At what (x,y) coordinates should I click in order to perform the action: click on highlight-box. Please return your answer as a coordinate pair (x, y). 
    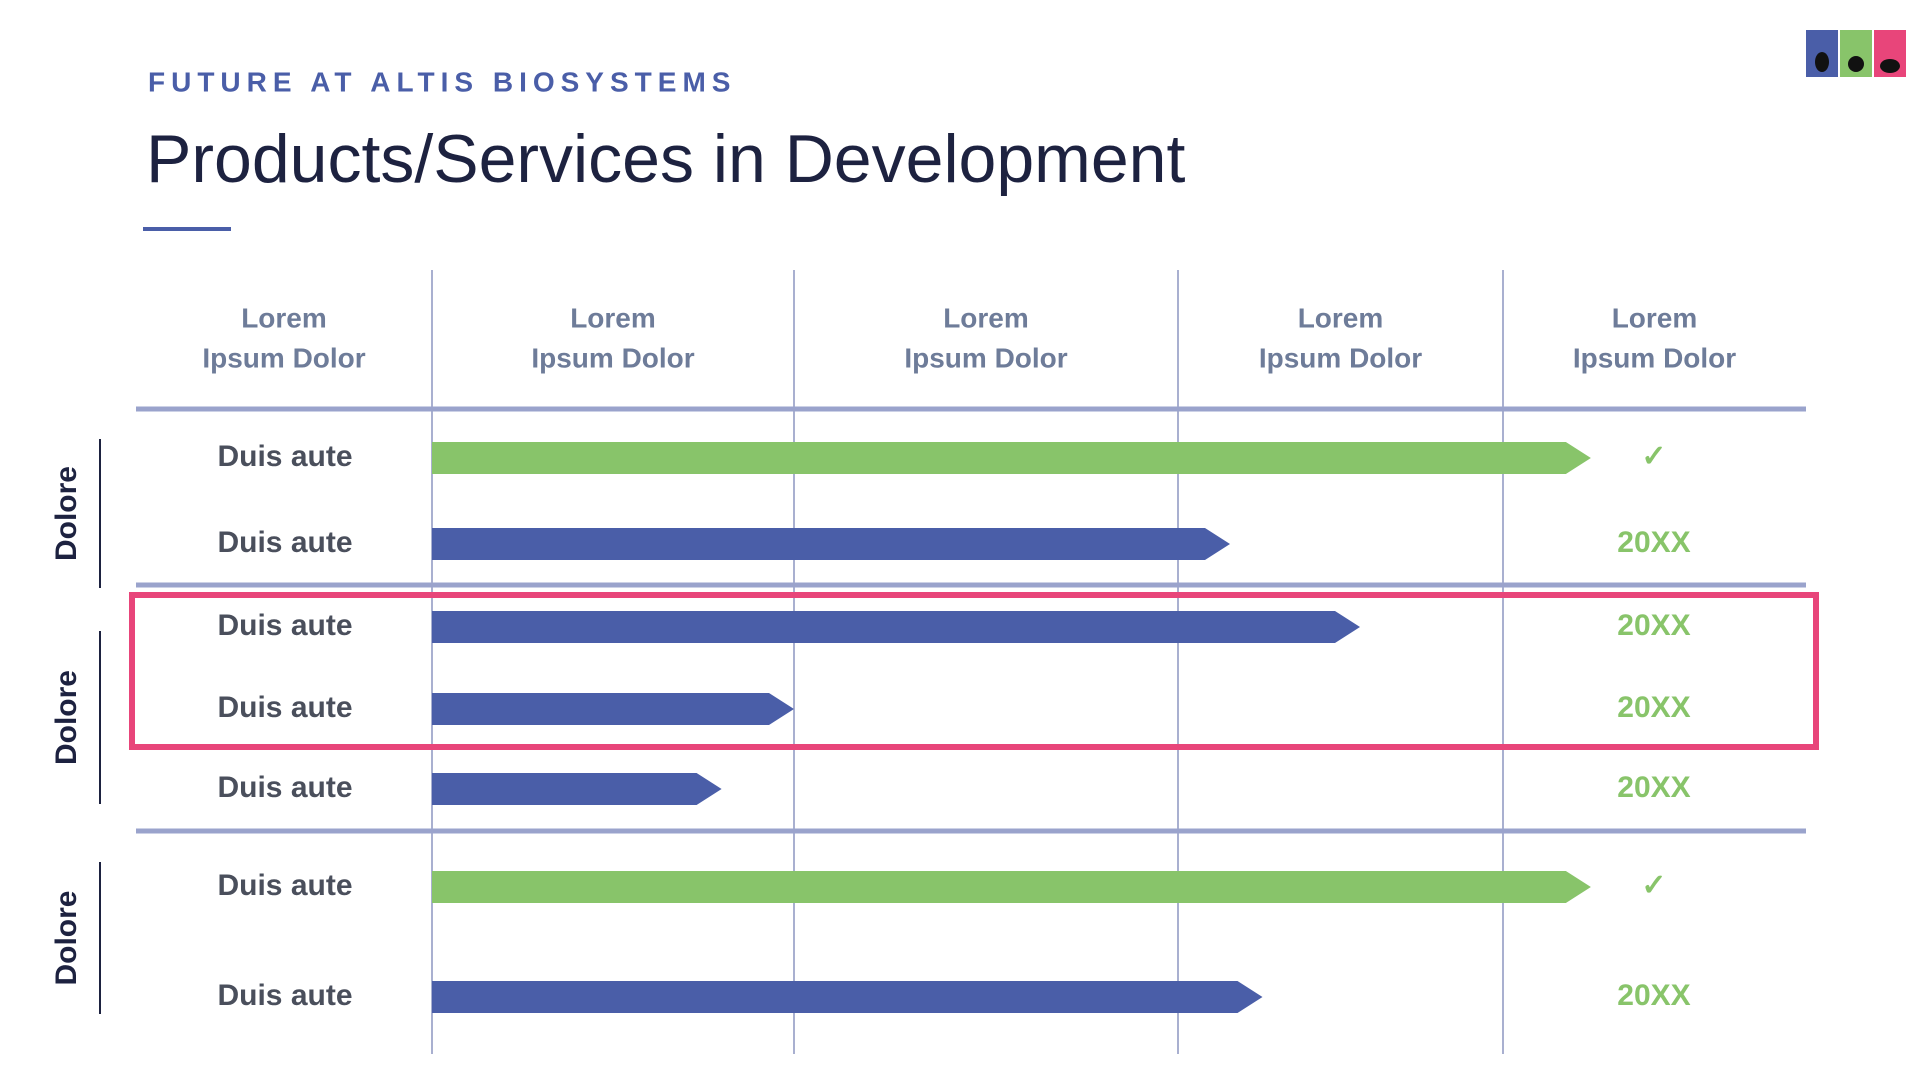
    Looking at the image, I should click on (974, 671).